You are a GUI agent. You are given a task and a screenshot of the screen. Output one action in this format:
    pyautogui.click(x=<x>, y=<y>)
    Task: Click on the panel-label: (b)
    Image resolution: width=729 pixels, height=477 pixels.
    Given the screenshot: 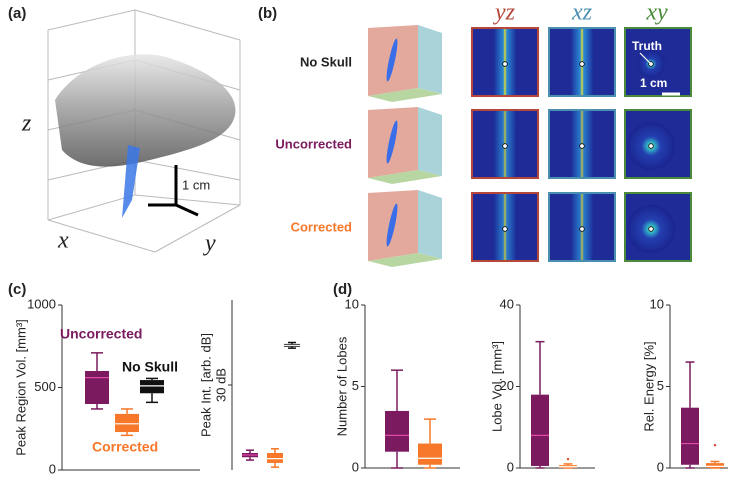 What is the action you would take?
    pyautogui.click(x=267, y=13)
    